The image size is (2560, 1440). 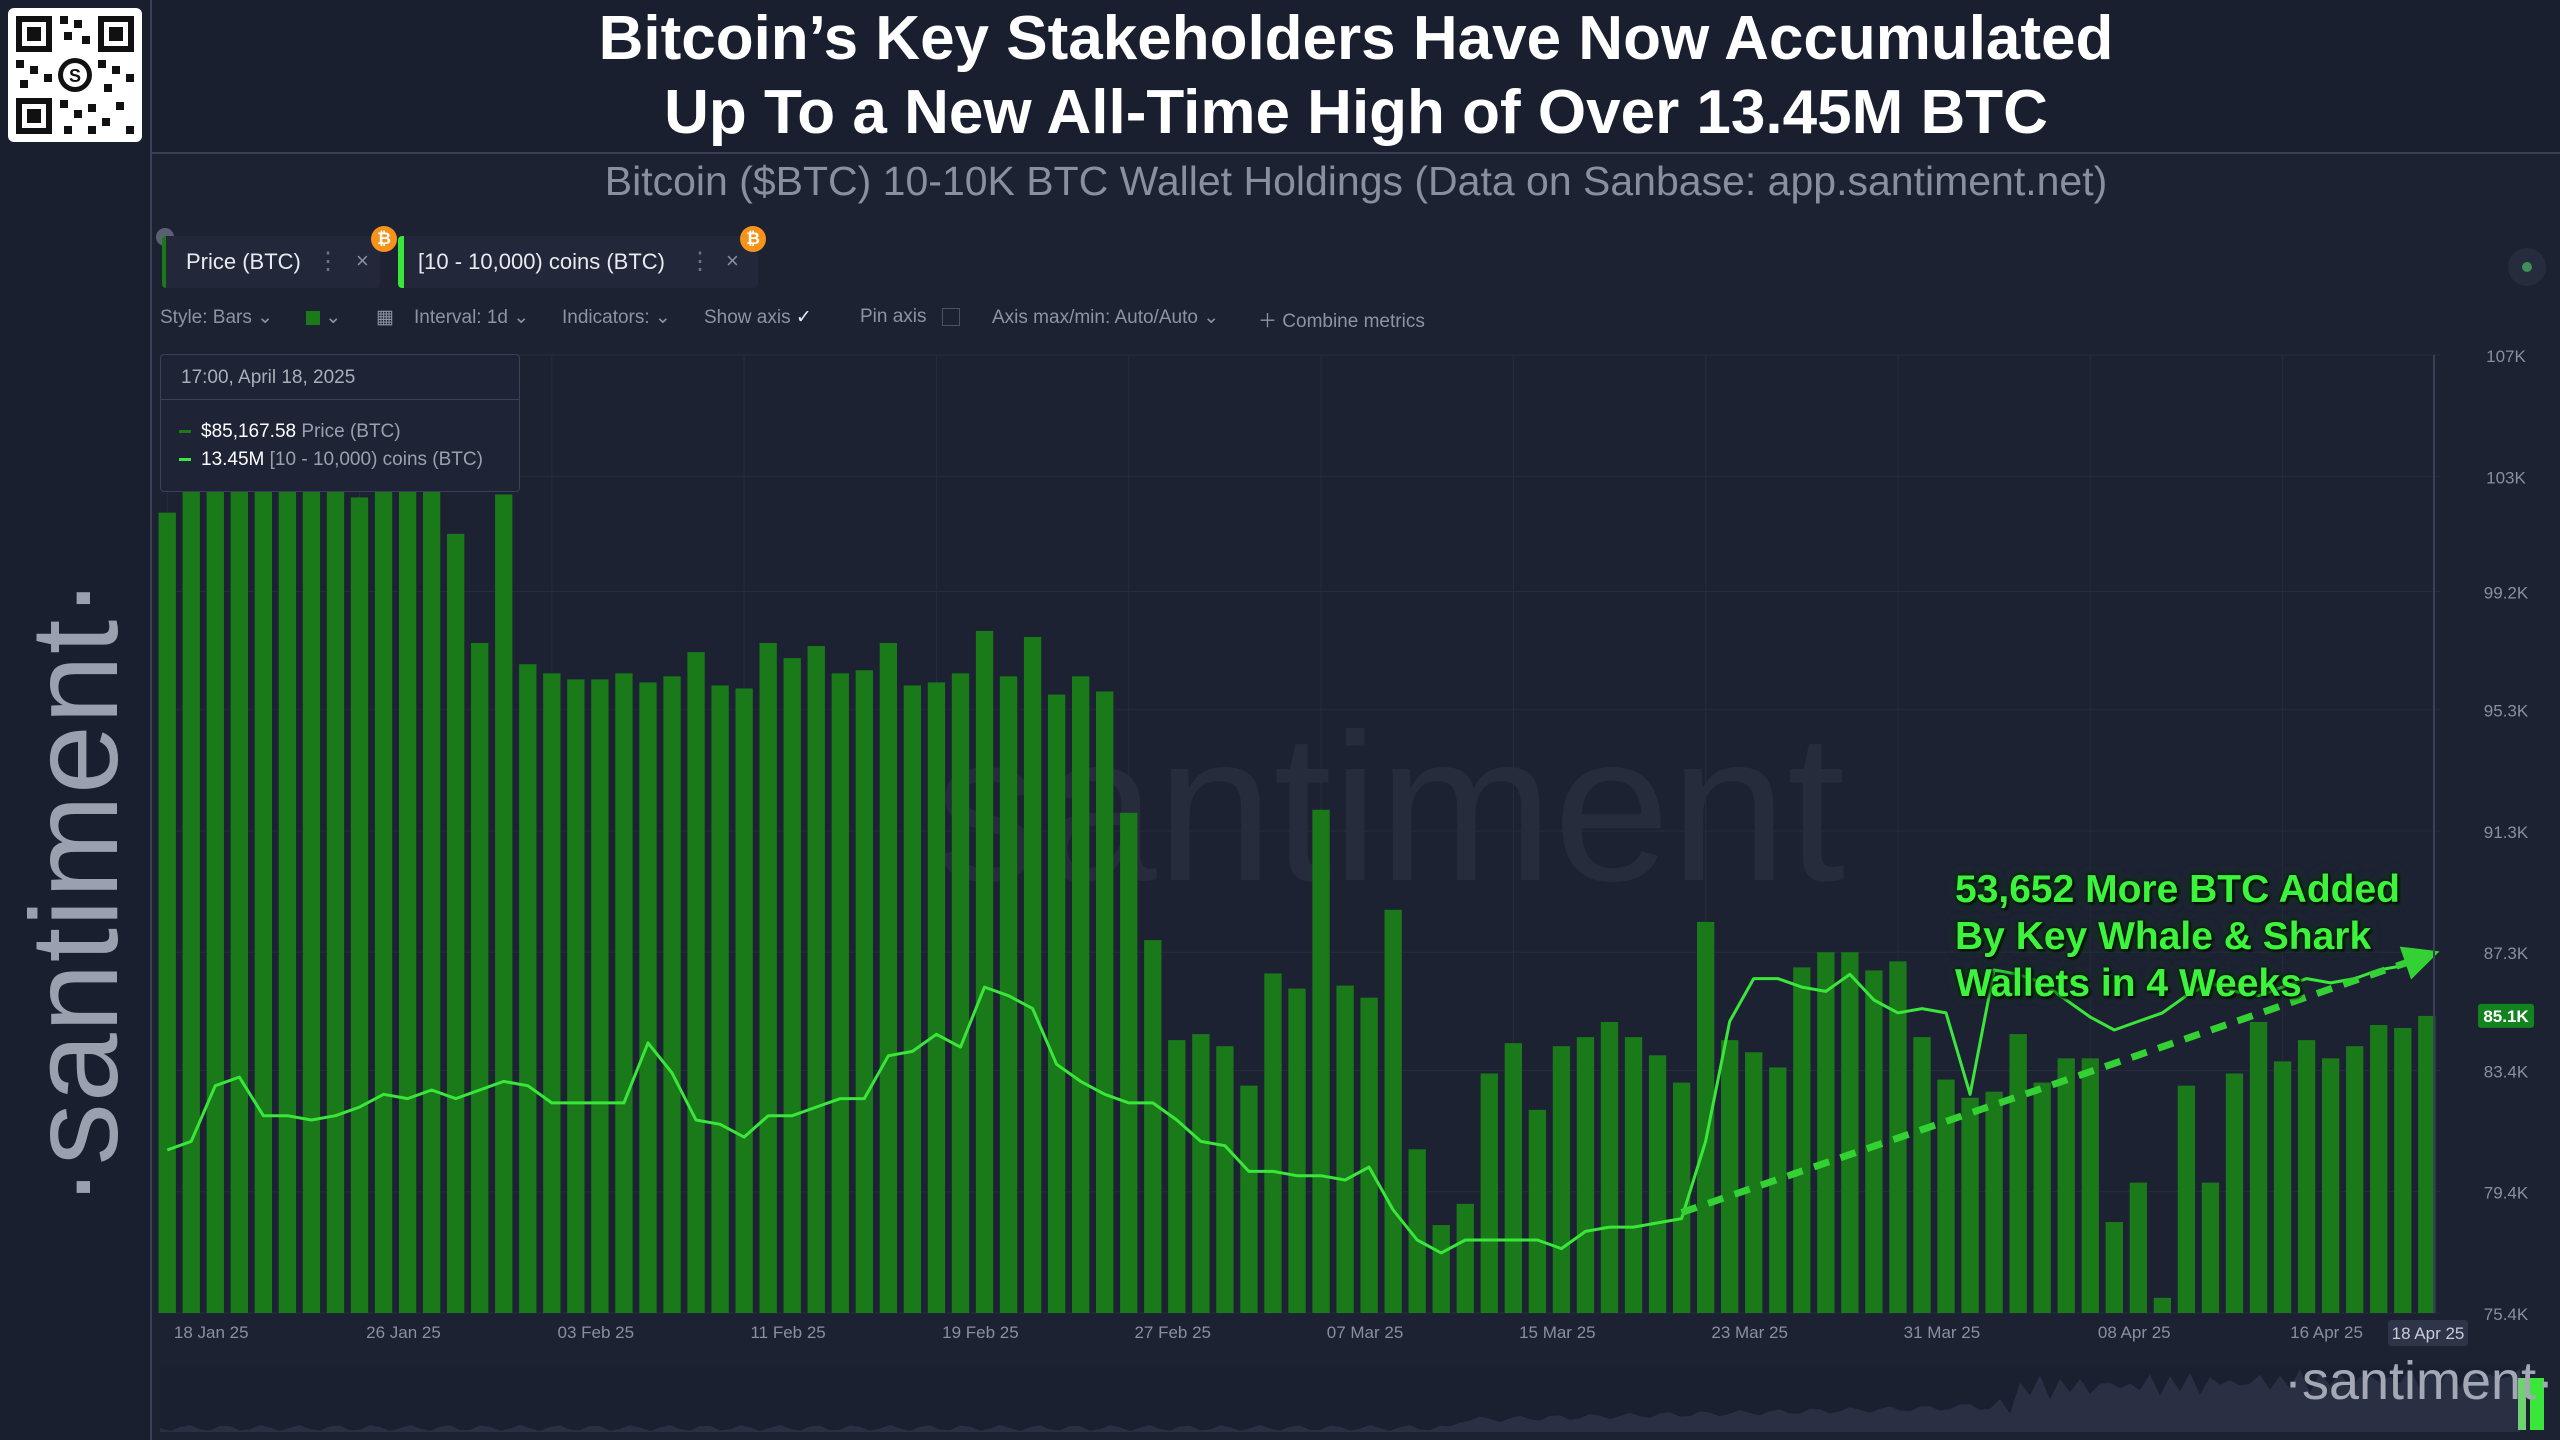 What do you see at coordinates (1172, 1332) in the screenshot?
I see `x-tick-label: 27 Feb 25` at bounding box center [1172, 1332].